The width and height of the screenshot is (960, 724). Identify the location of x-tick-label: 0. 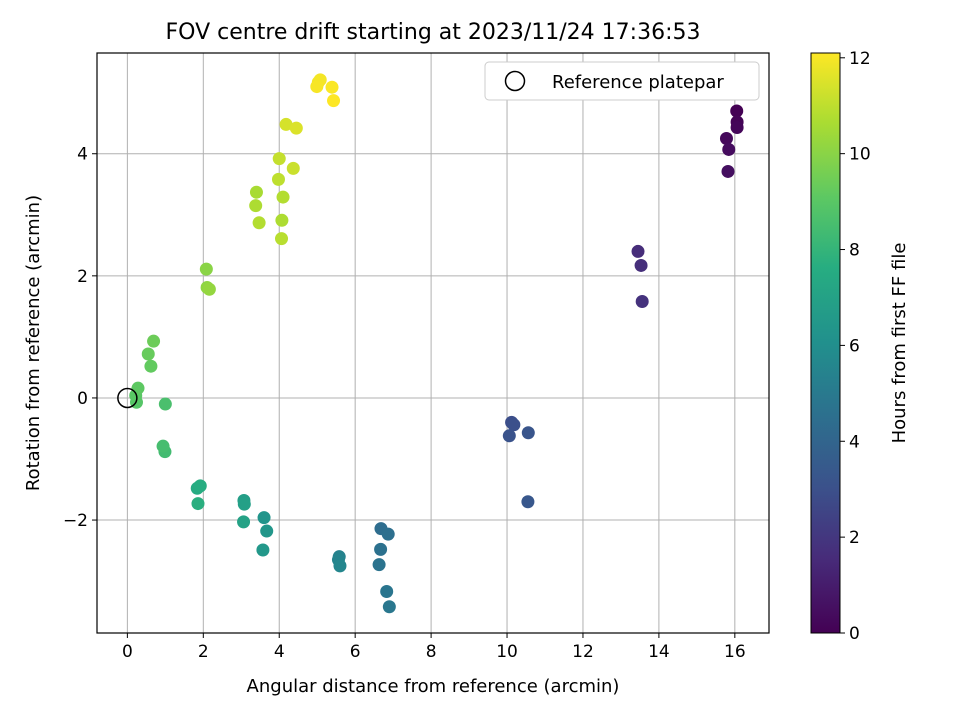
(127, 652).